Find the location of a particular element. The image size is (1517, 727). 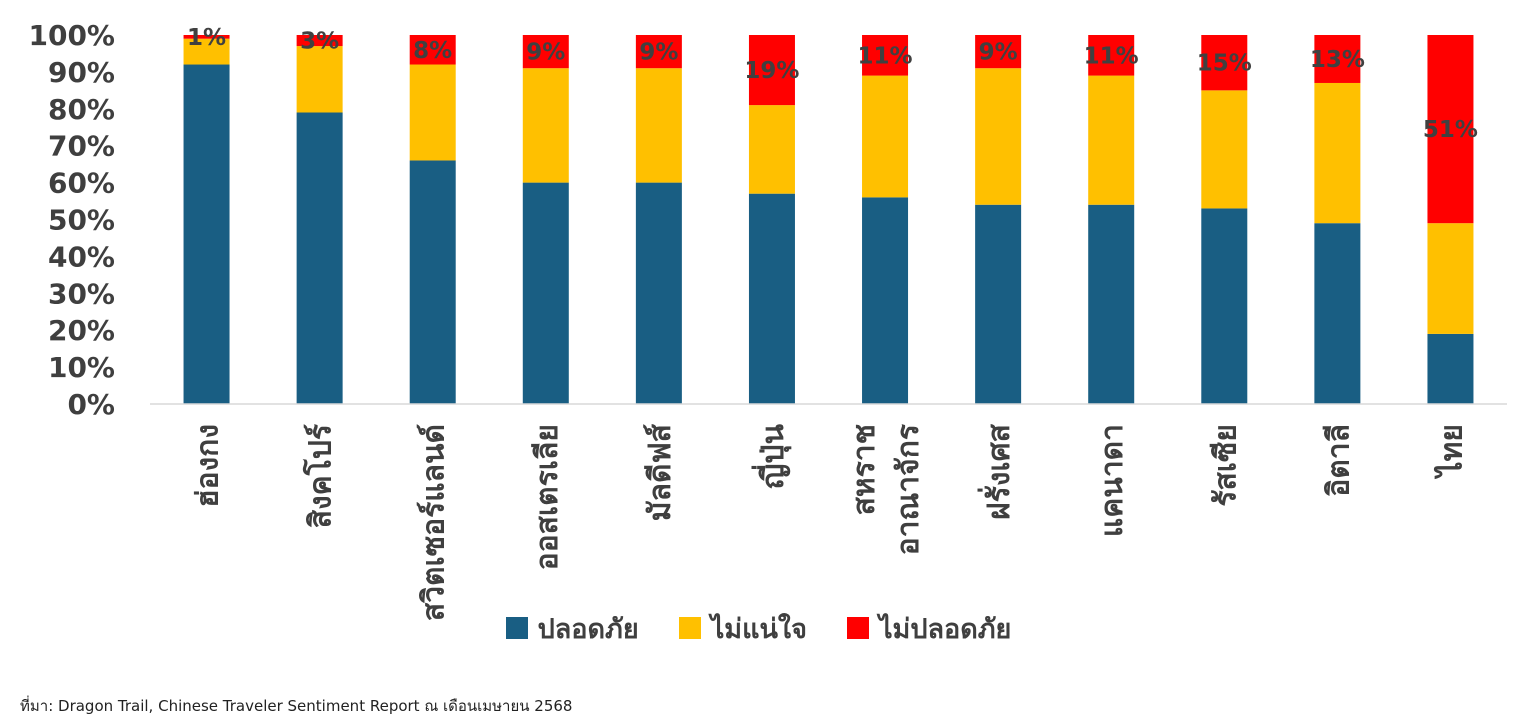

x-tick-label-line: สวิตเซอร์แลนด์ is located at coordinates (434, 522).